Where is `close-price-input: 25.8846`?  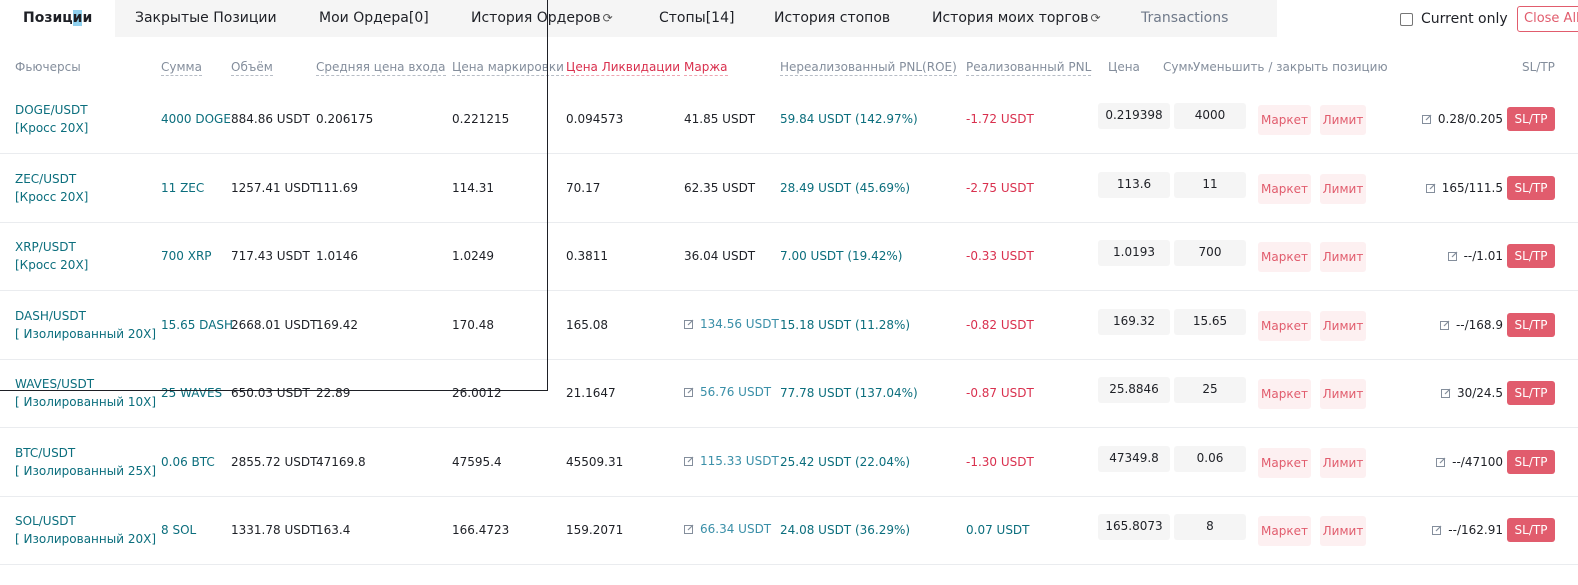 close-price-input: 25.8846 is located at coordinates (1134, 390).